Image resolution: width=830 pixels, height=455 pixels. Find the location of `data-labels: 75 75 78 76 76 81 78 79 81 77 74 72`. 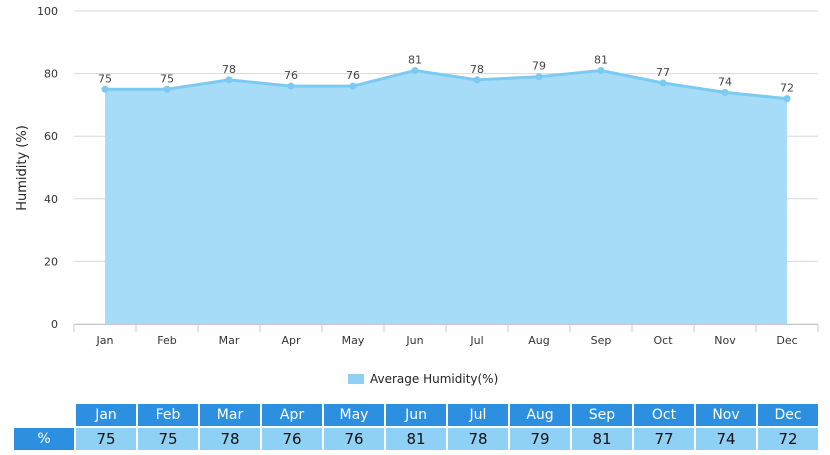

data-labels: 75 75 78 76 76 81 78 79 81 77 74 72 is located at coordinates (446, 73).